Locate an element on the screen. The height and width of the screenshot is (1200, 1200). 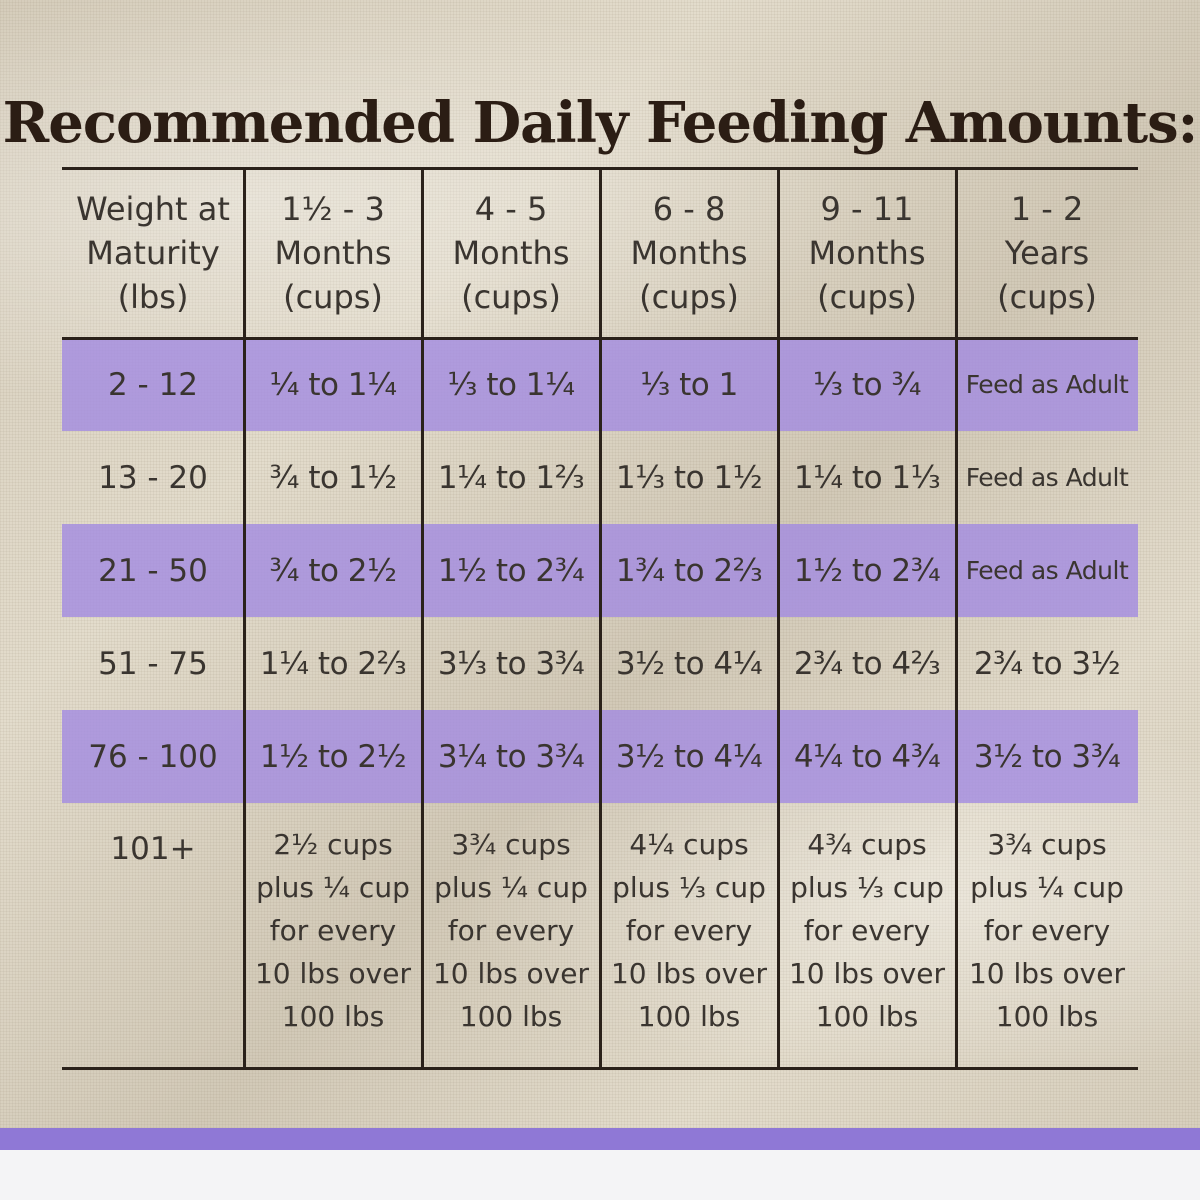
amount-line: 4¾ cups is located at coordinates (867, 844).